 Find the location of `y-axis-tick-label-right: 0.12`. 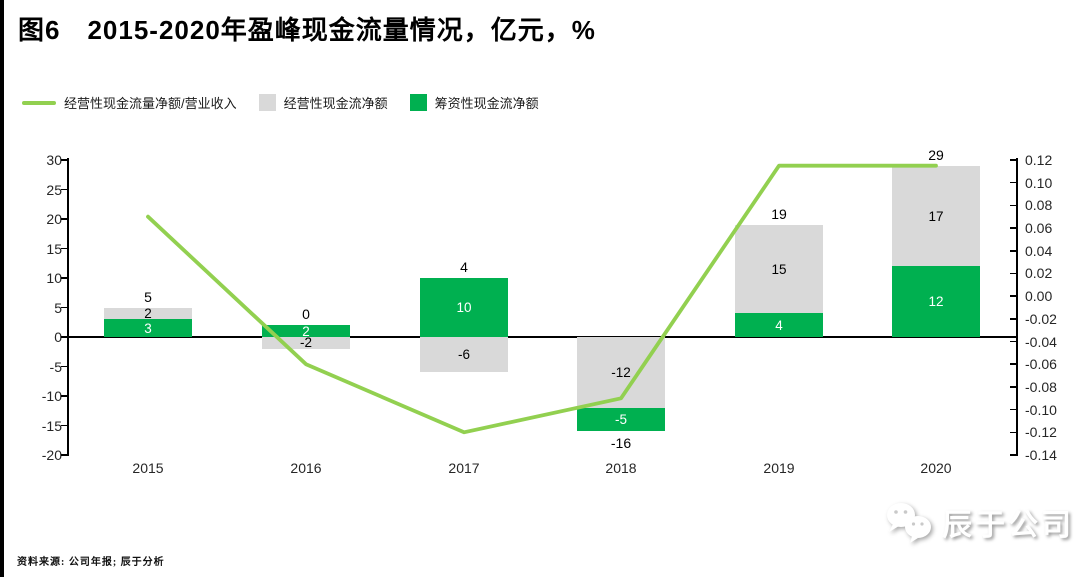

y-axis-tick-label-right: 0.12 is located at coordinates (1039, 160).